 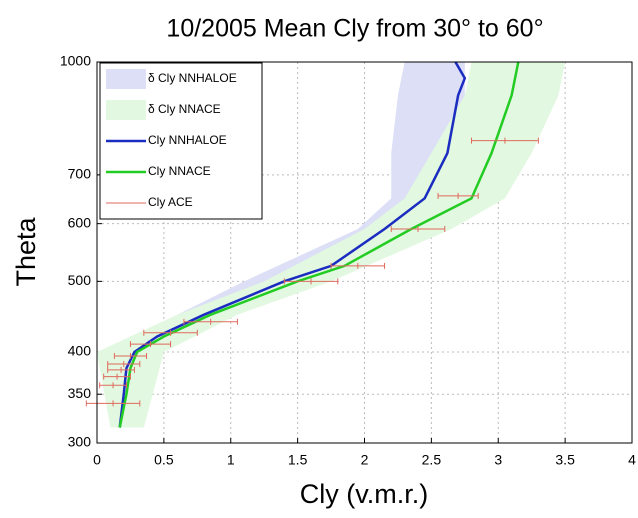 I want to click on x-tick-label: 2.5, so click(x=432, y=460).